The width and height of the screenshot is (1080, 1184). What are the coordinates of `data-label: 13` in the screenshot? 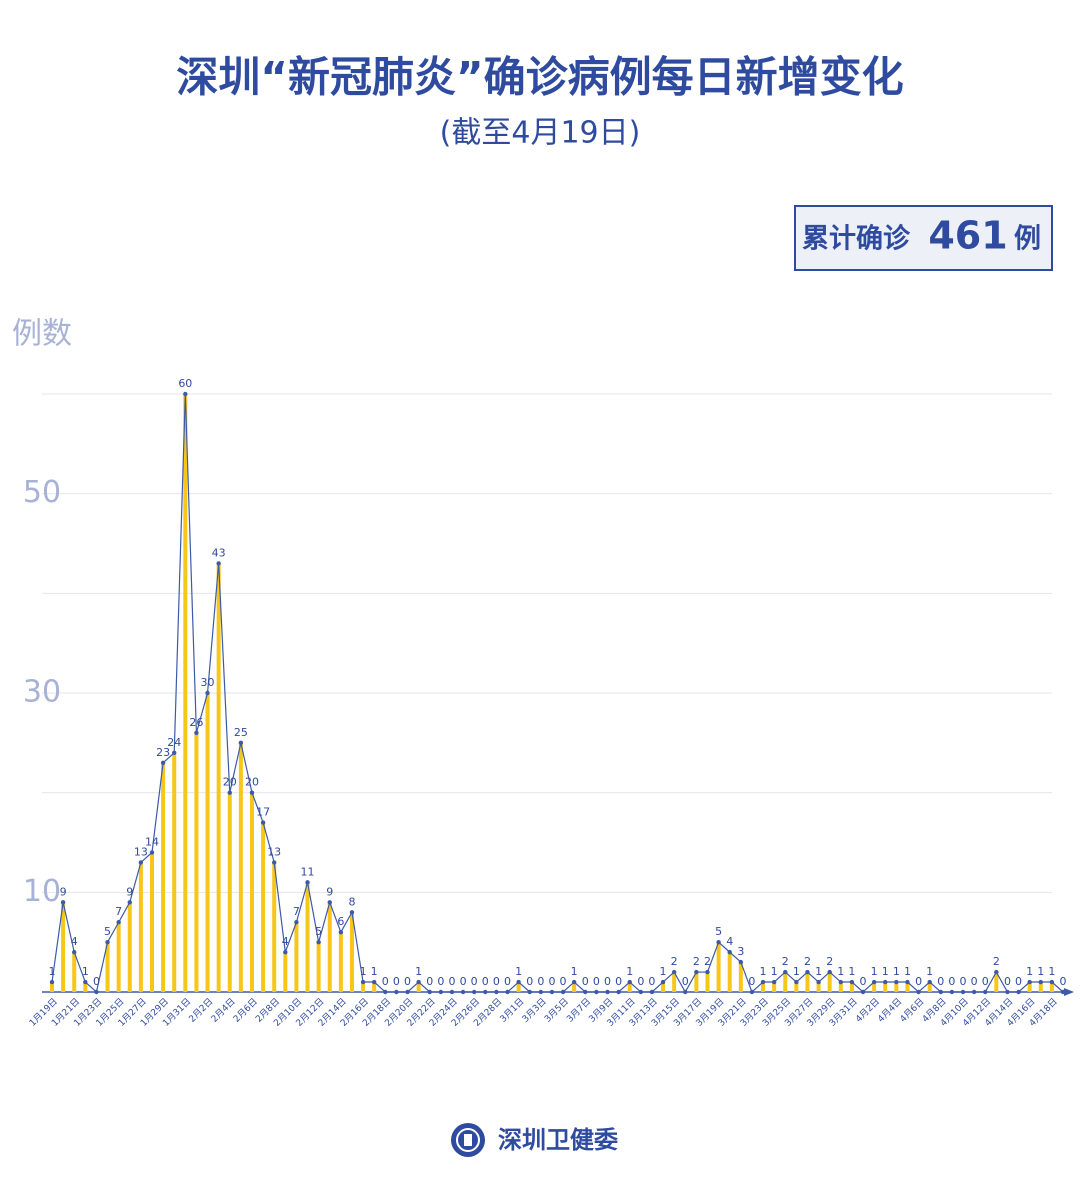 It's located at (141, 851).